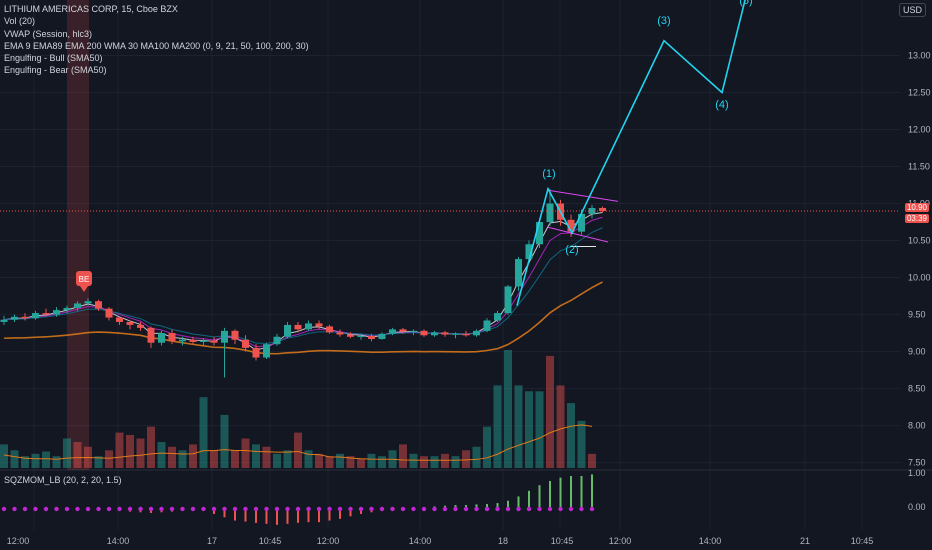  I want to click on price-tick-label: 12.00, so click(919, 130).